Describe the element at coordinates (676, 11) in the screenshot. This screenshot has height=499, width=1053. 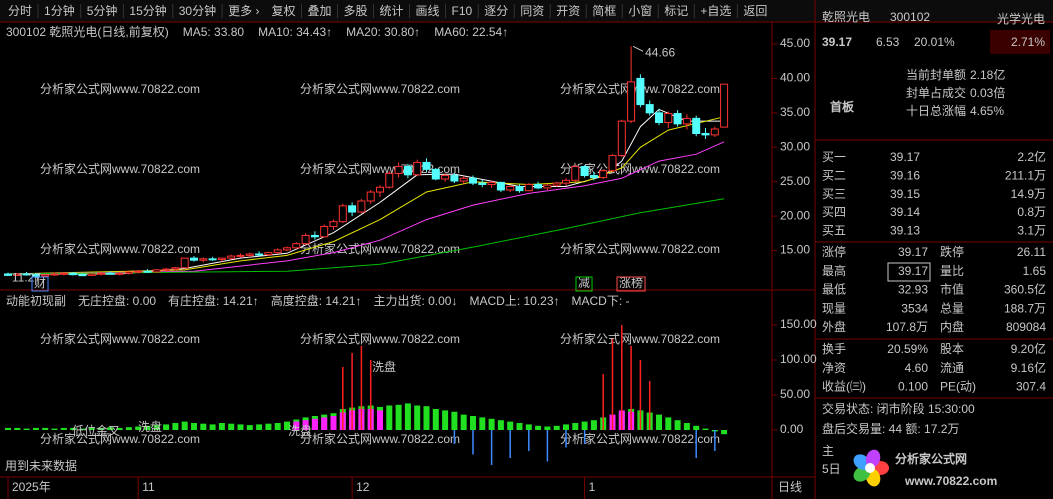
I see `toolbar-button: 标记` at that location.